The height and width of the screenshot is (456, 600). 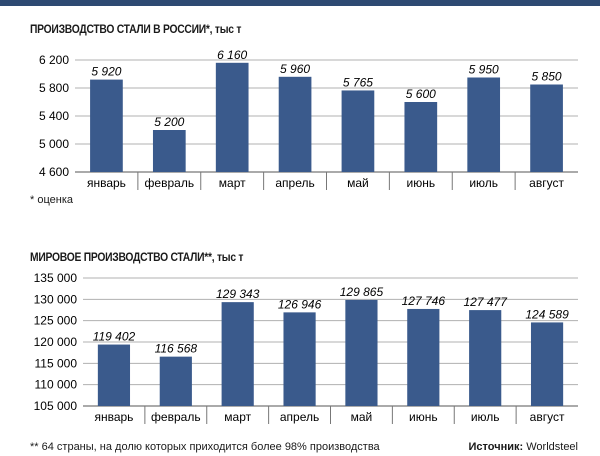 I want to click on source-note: Источник: Worldsteel, so click(x=523, y=447).